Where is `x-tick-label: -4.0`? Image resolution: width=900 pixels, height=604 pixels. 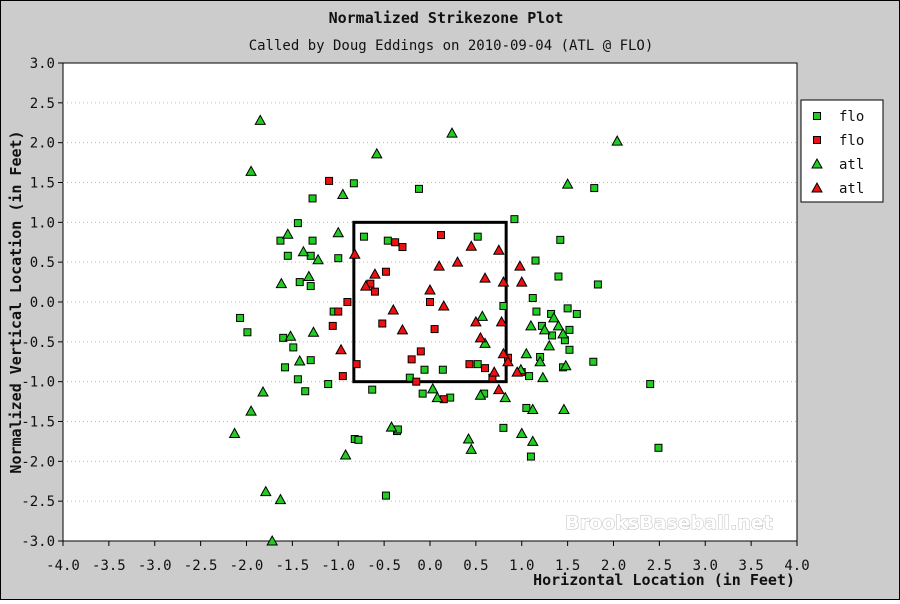 x-tick-label: -4.0 is located at coordinates (63, 566).